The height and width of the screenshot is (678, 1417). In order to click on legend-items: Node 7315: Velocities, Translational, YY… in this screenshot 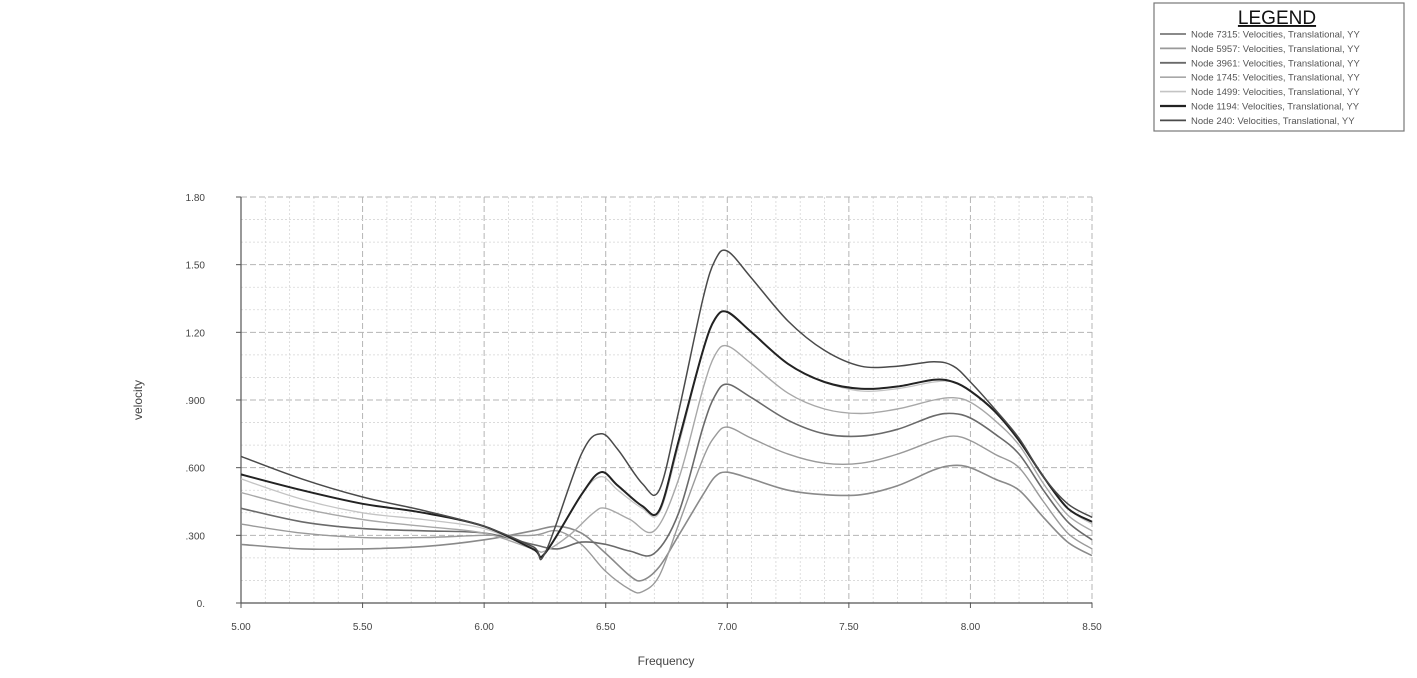, I will do `click(1260, 78)`.